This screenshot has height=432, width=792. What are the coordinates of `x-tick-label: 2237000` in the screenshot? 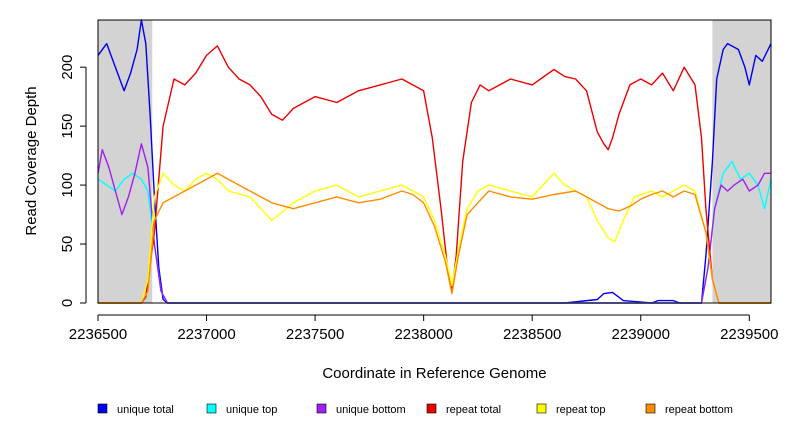 It's located at (206, 334).